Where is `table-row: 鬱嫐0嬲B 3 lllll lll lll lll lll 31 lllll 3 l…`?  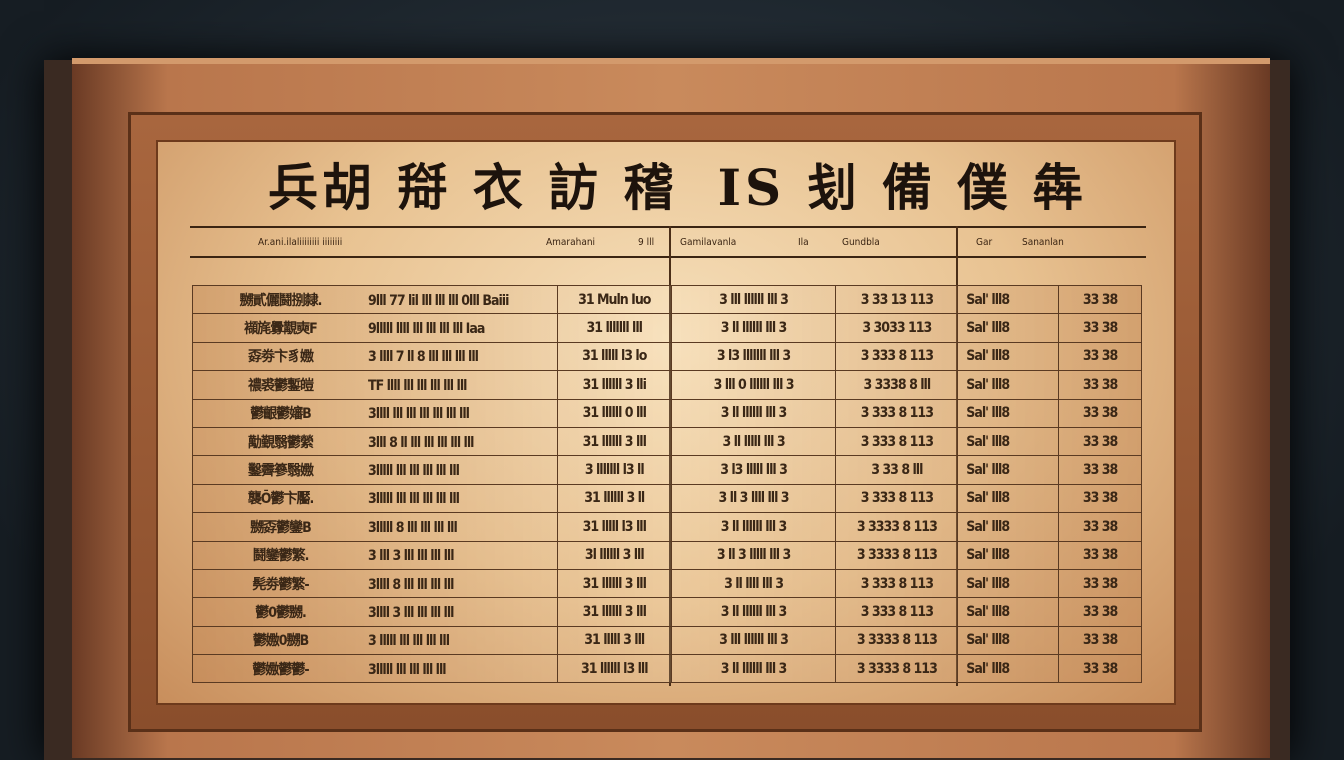
table-row: 鬱嫐0嬲B 3 lllll lll lll lll lll 31 lllll 3 l… is located at coordinates (667, 640).